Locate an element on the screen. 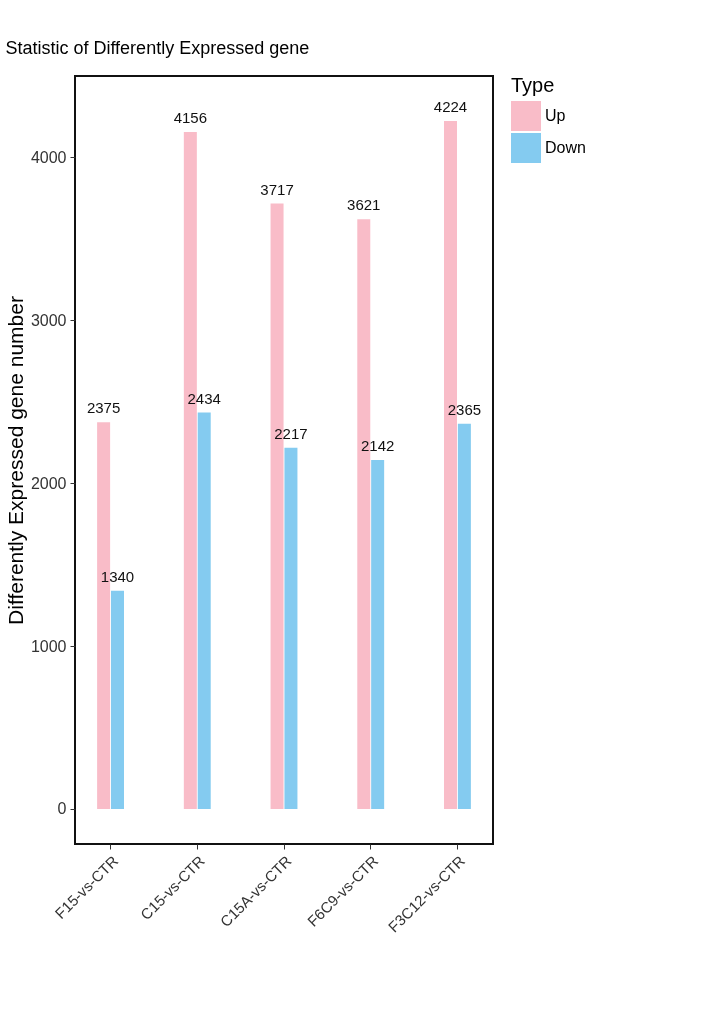 The image size is (713, 1034). data-label: 2375 is located at coordinates (103, 408).